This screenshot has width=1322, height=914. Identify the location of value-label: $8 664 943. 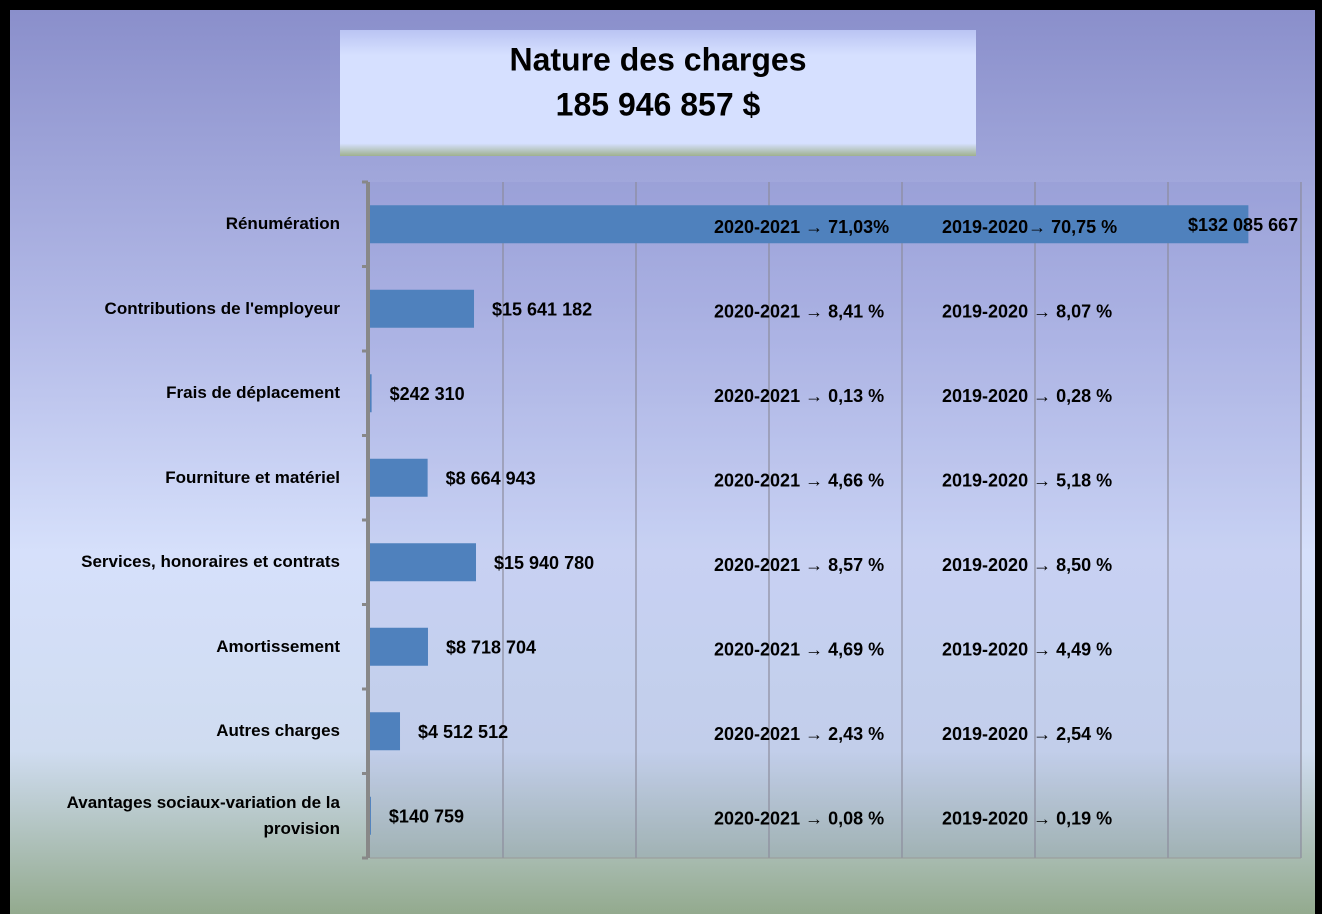
(491, 479).